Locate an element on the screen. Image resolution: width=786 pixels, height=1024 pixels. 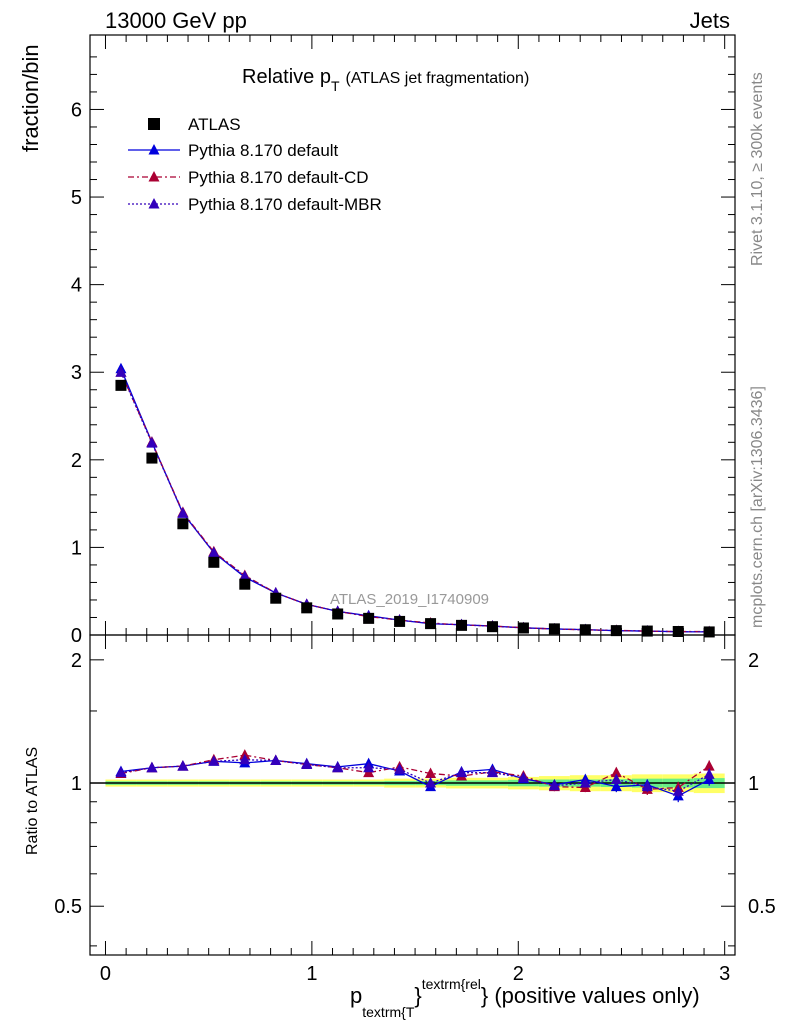
analysis-watermark: ATLAS_2019_I1740909 is located at coordinates (409, 599).